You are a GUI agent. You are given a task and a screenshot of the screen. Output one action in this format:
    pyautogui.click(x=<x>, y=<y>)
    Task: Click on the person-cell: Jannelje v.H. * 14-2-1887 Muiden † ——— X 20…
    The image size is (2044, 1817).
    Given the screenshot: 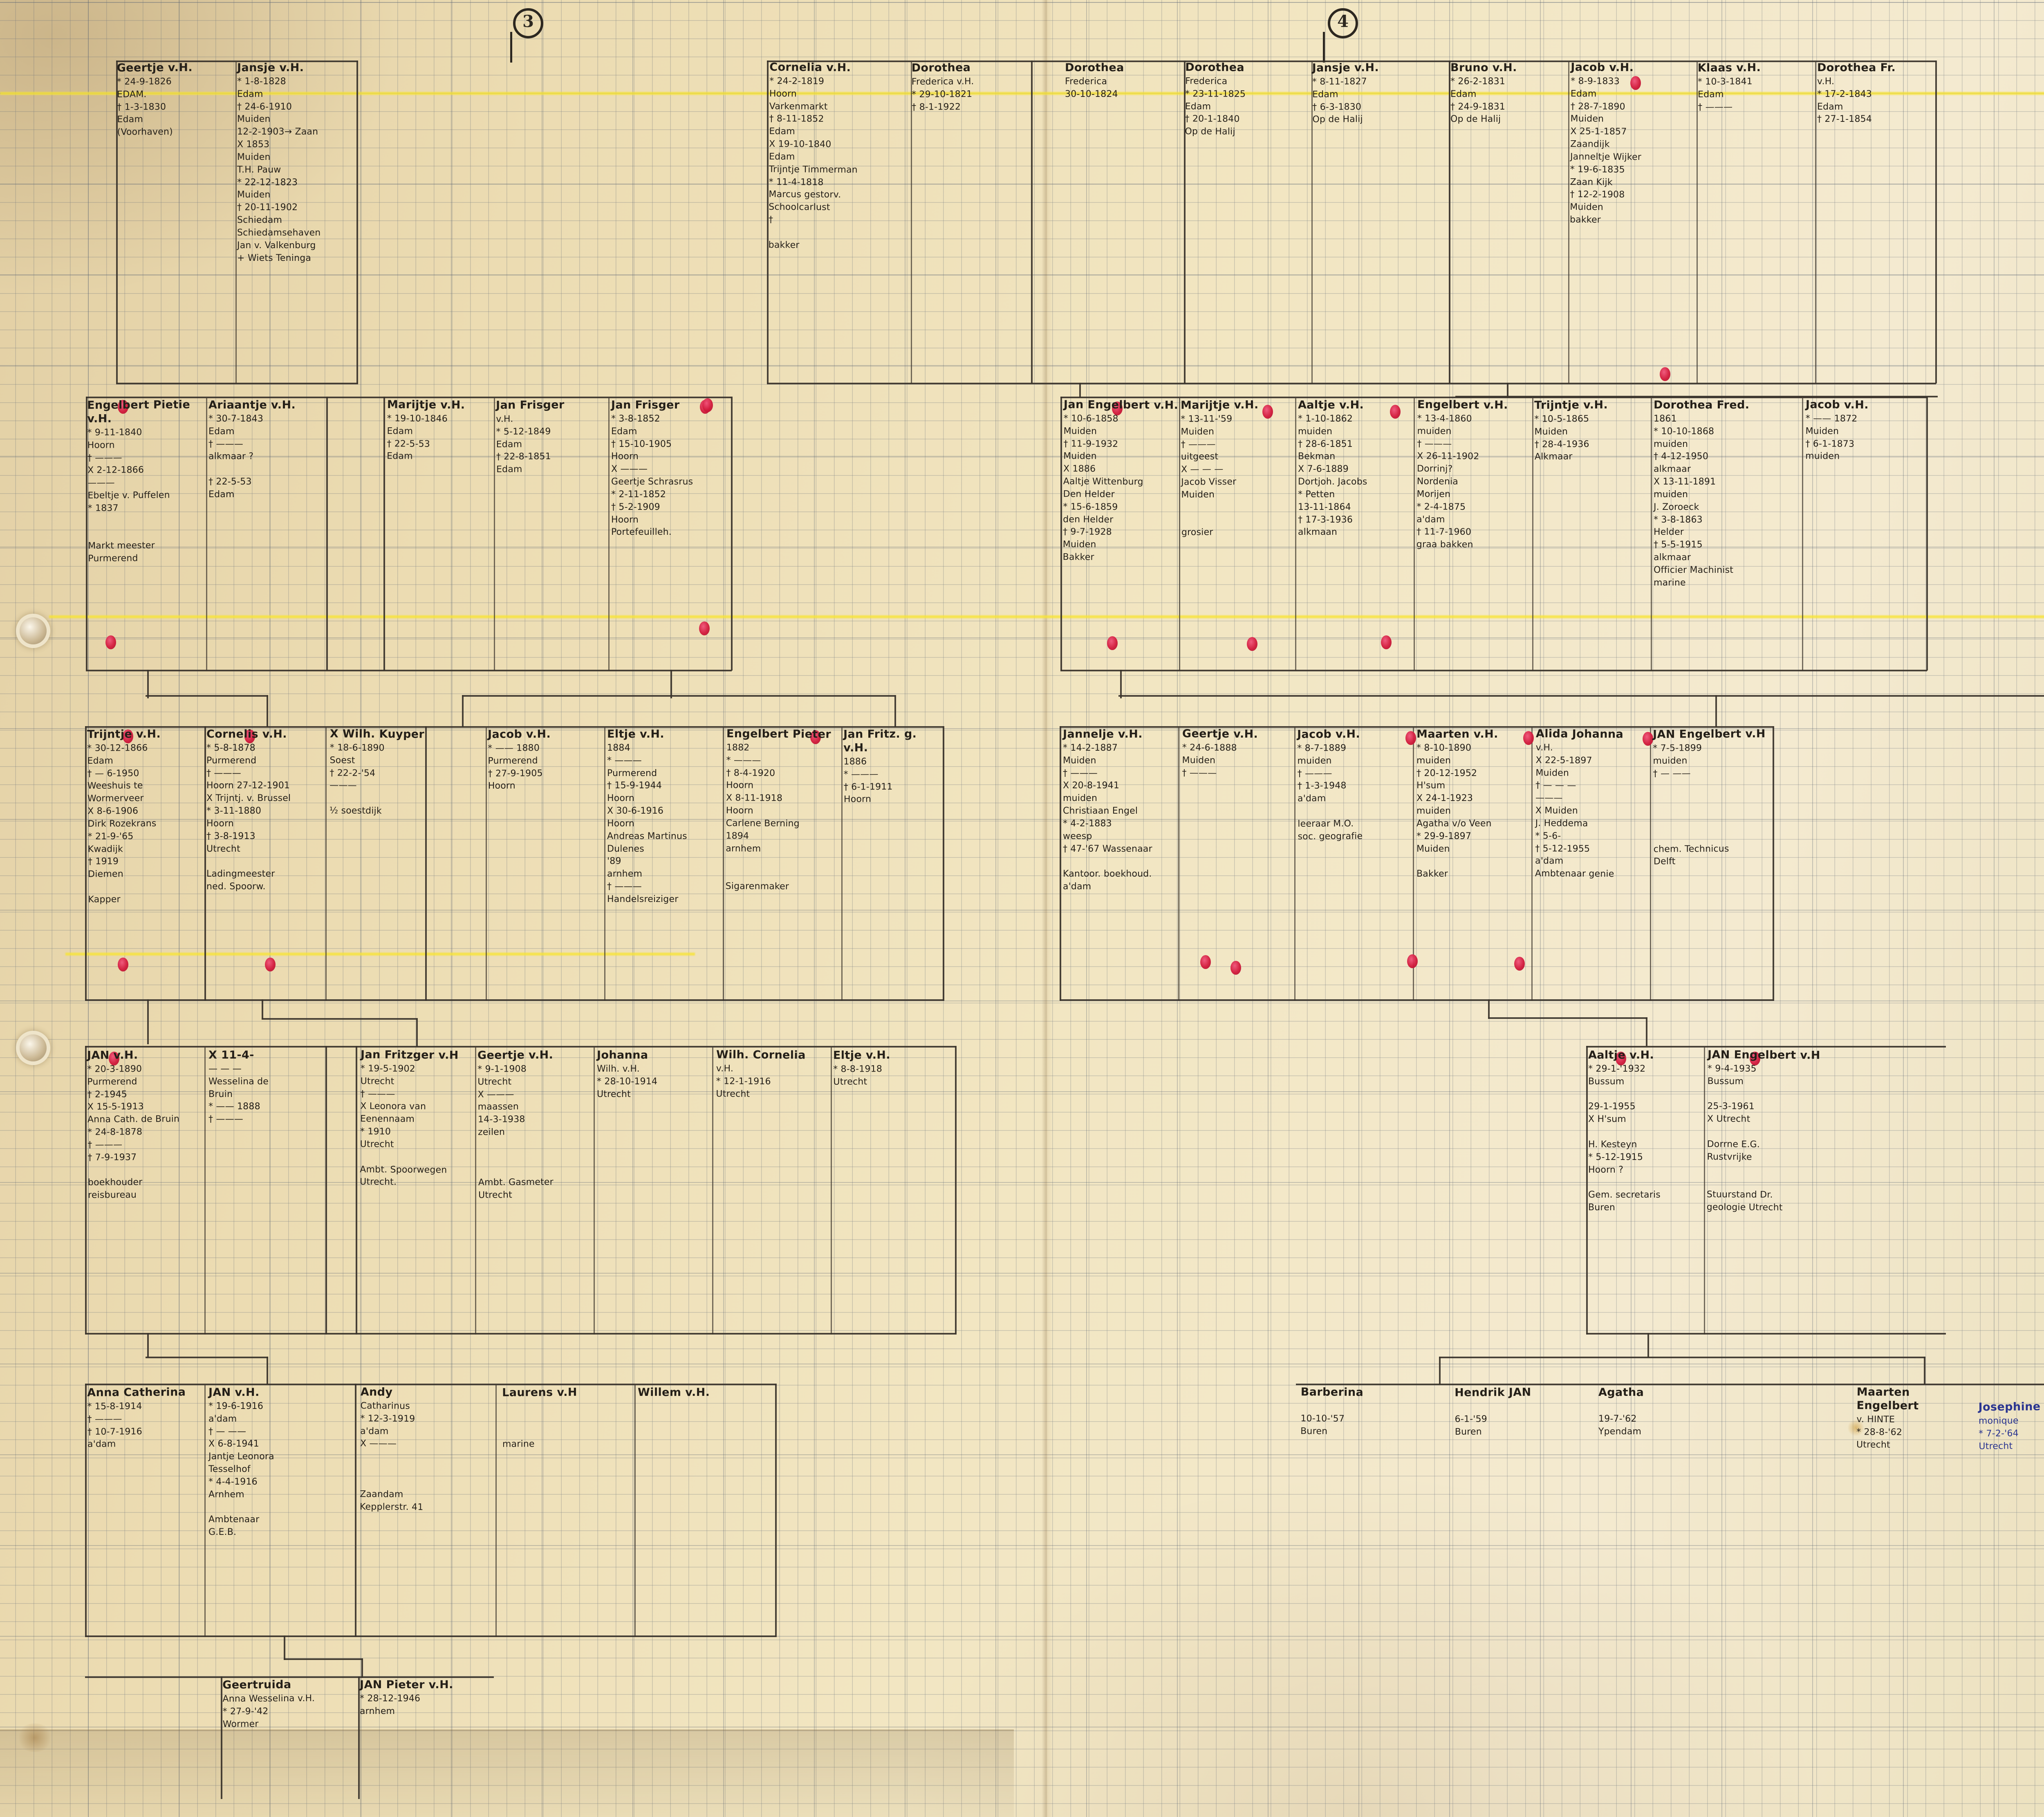 What is the action you would take?
    pyautogui.click(x=1107, y=810)
    